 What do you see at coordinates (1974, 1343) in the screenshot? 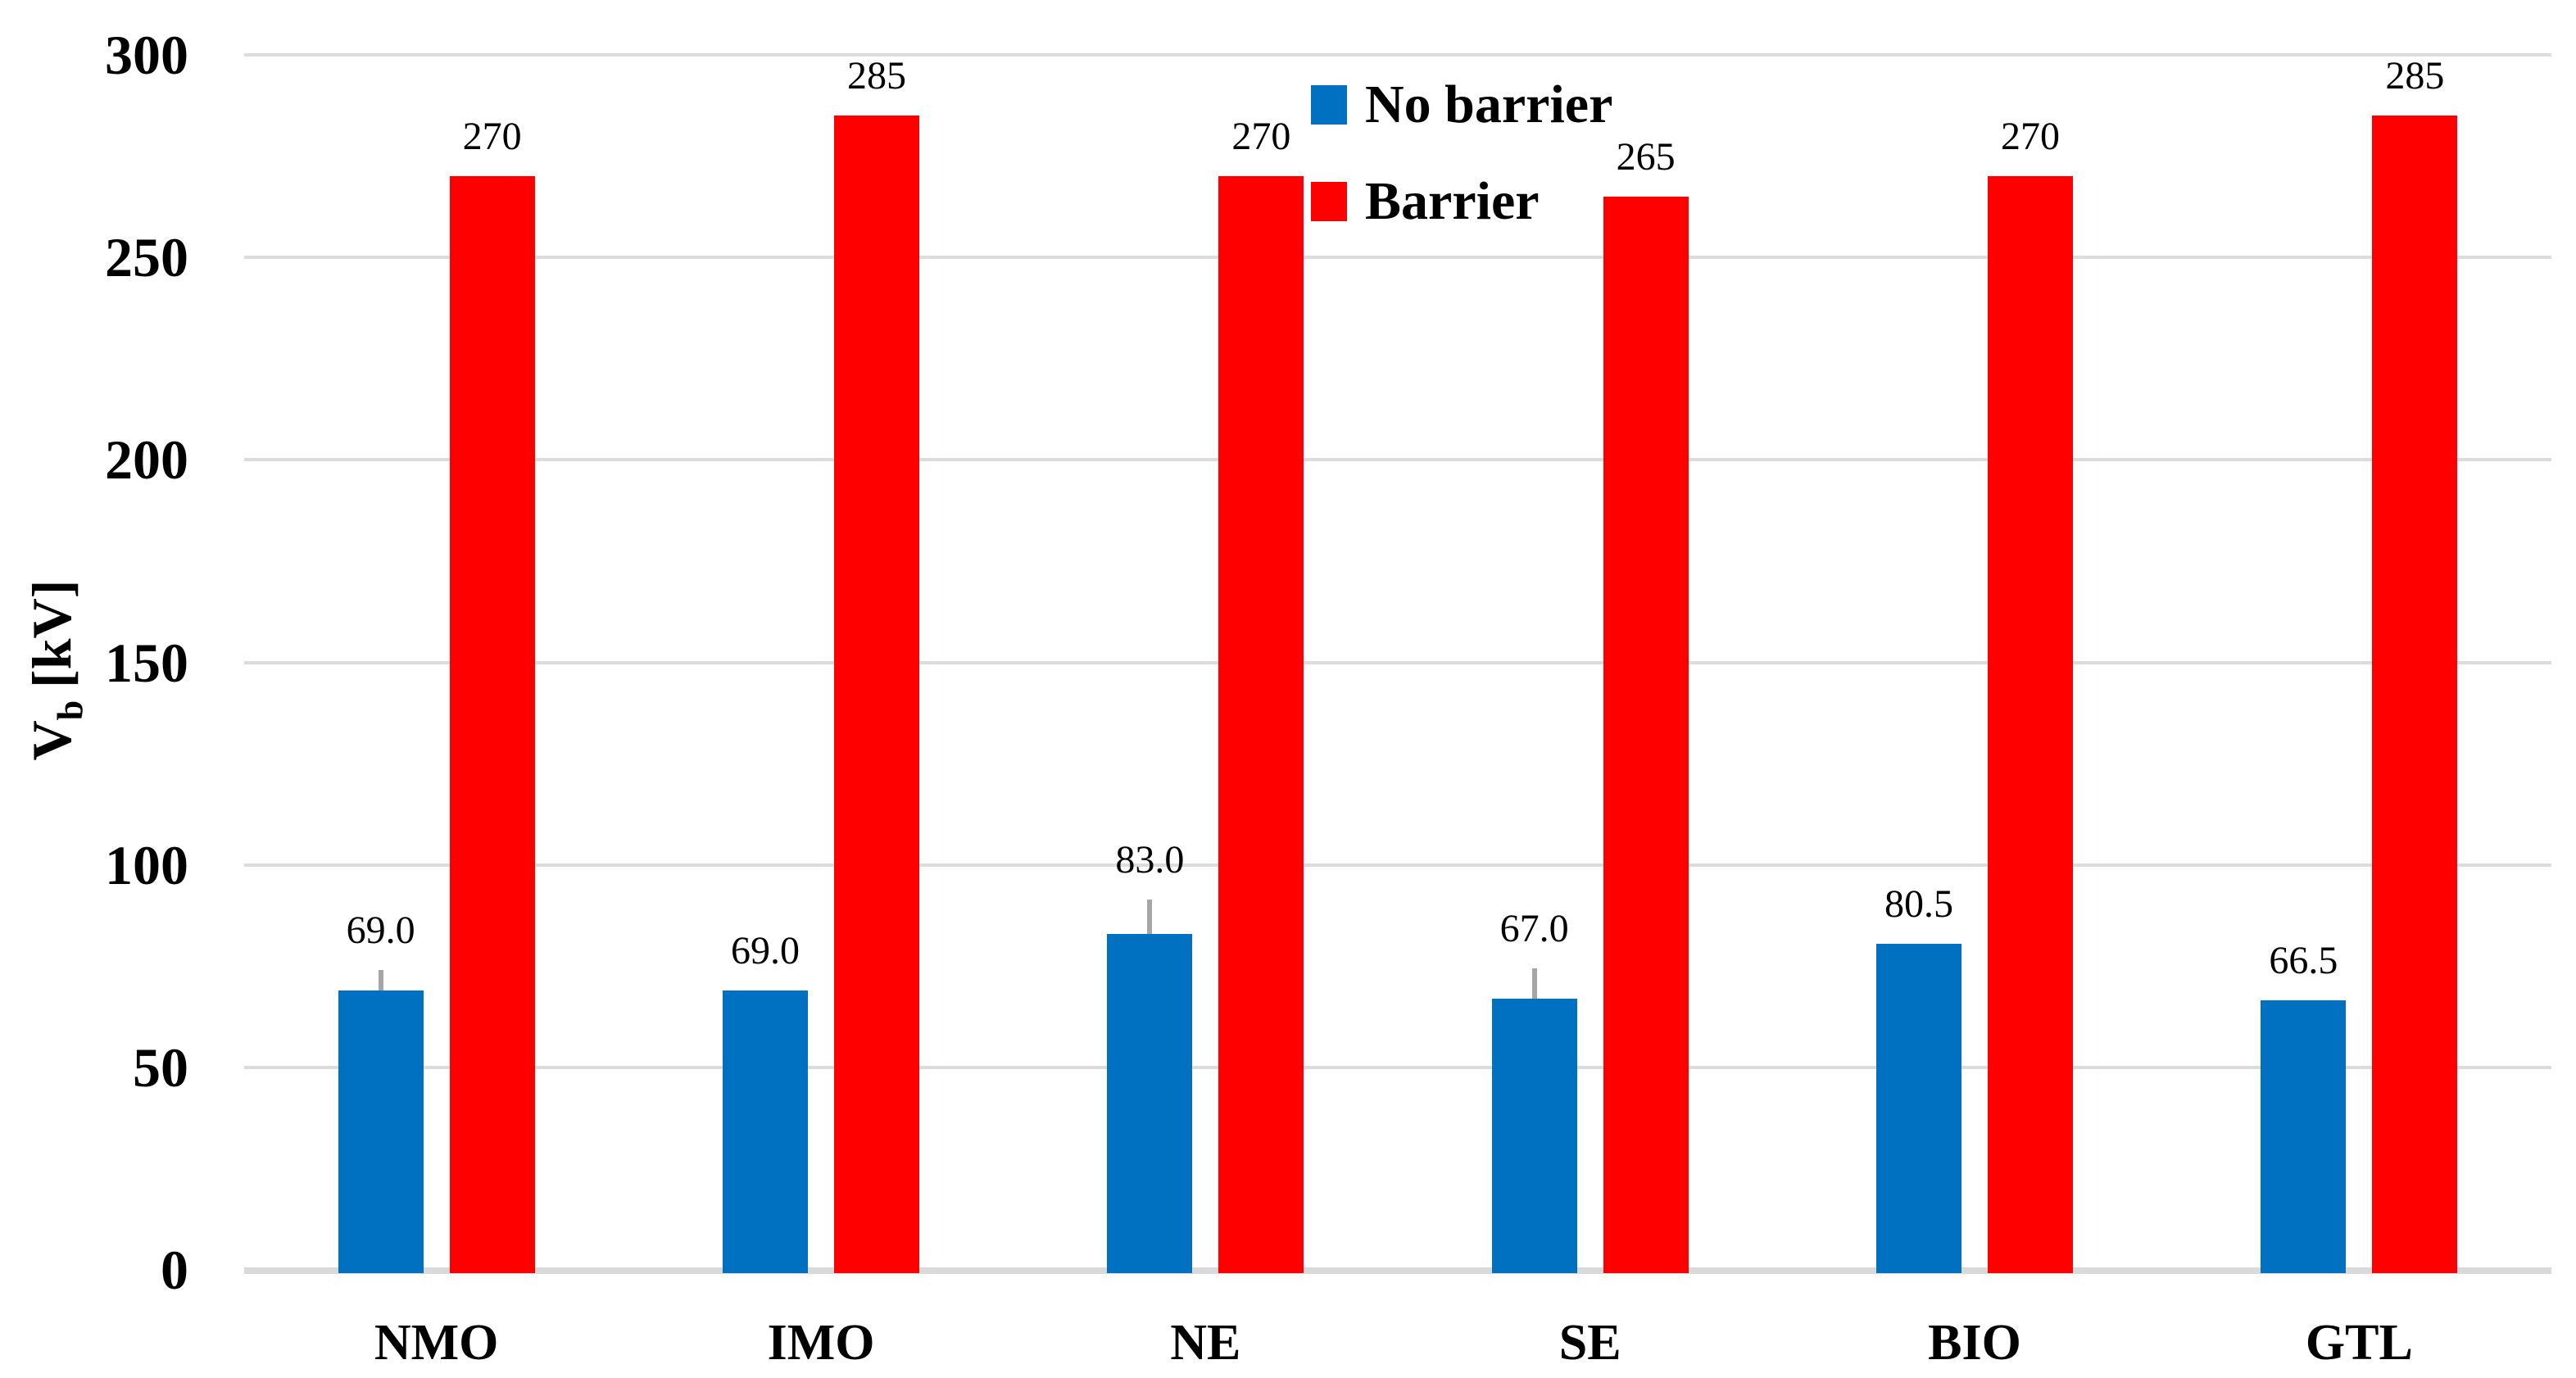
I see `x-axis-label: BIO` at bounding box center [1974, 1343].